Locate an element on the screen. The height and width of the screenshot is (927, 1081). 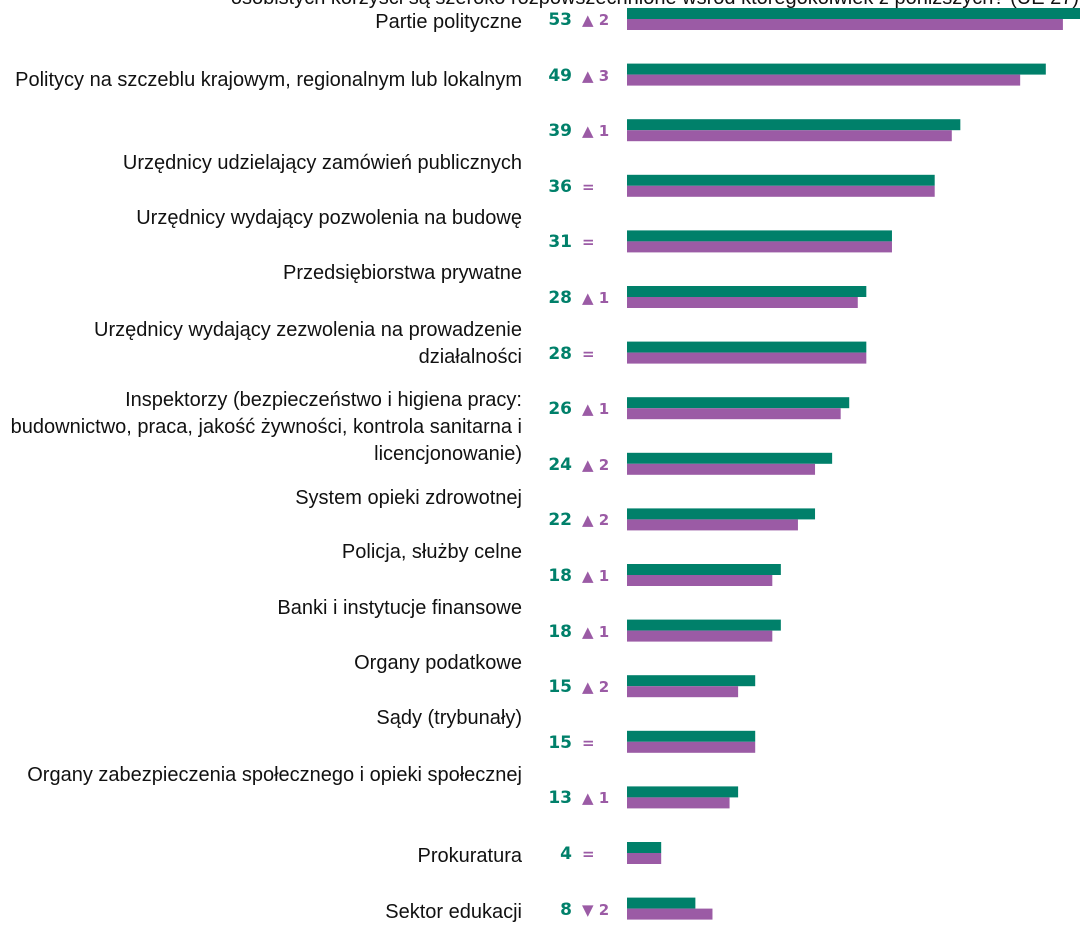
category-label: Urzędnicy wydający pozwolenia na budowę is located at coordinates (329, 217).